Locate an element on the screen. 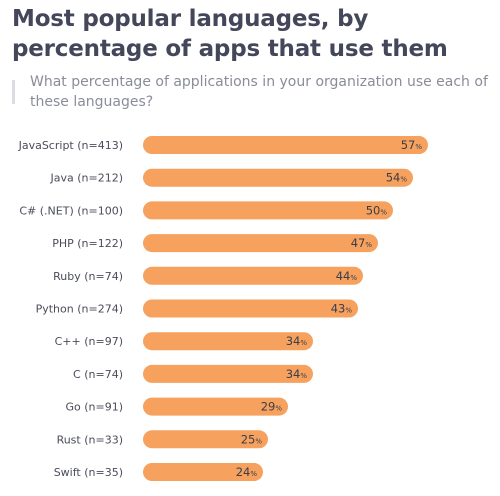 Image resolution: width=500 pixels, height=496 pixels. category-label: Go (n=91) is located at coordinates (94, 407).